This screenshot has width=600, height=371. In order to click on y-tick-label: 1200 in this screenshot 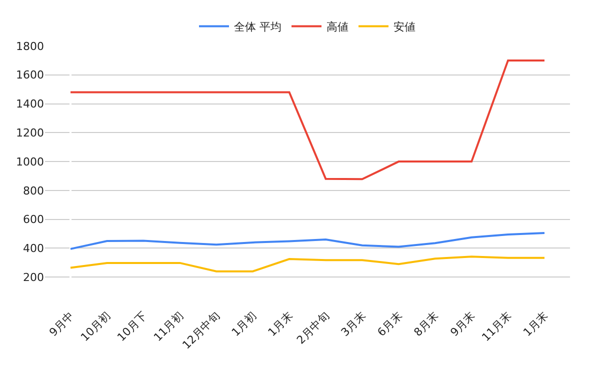, I will do `click(30, 133)`.